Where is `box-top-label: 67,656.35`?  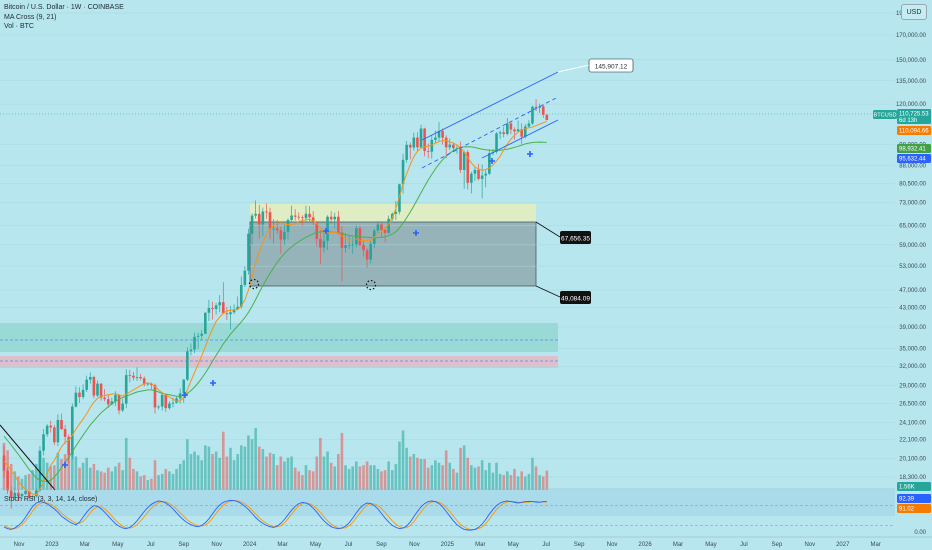
box-top-label: 67,656.35 is located at coordinates (575, 237).